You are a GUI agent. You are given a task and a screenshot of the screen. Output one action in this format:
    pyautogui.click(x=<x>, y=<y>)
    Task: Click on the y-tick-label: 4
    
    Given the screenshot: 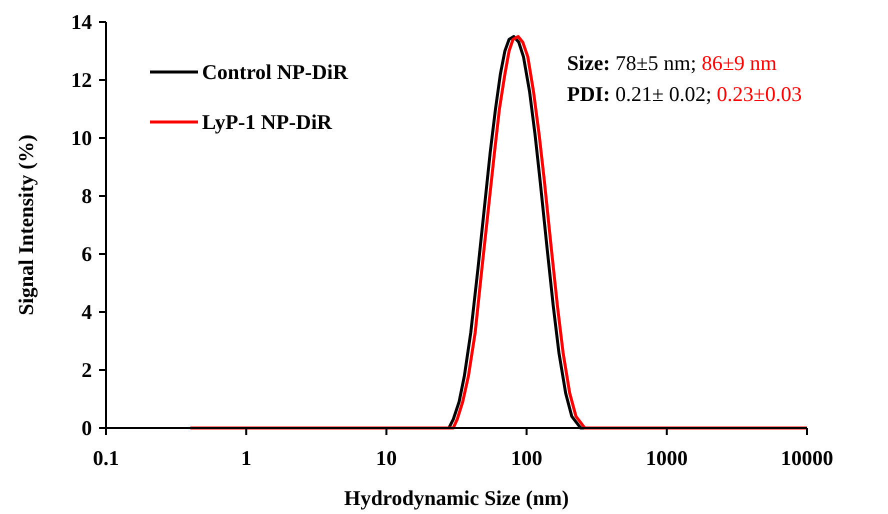 What is the action you would take?
    pyautogui.click(x=87, y=312)
    